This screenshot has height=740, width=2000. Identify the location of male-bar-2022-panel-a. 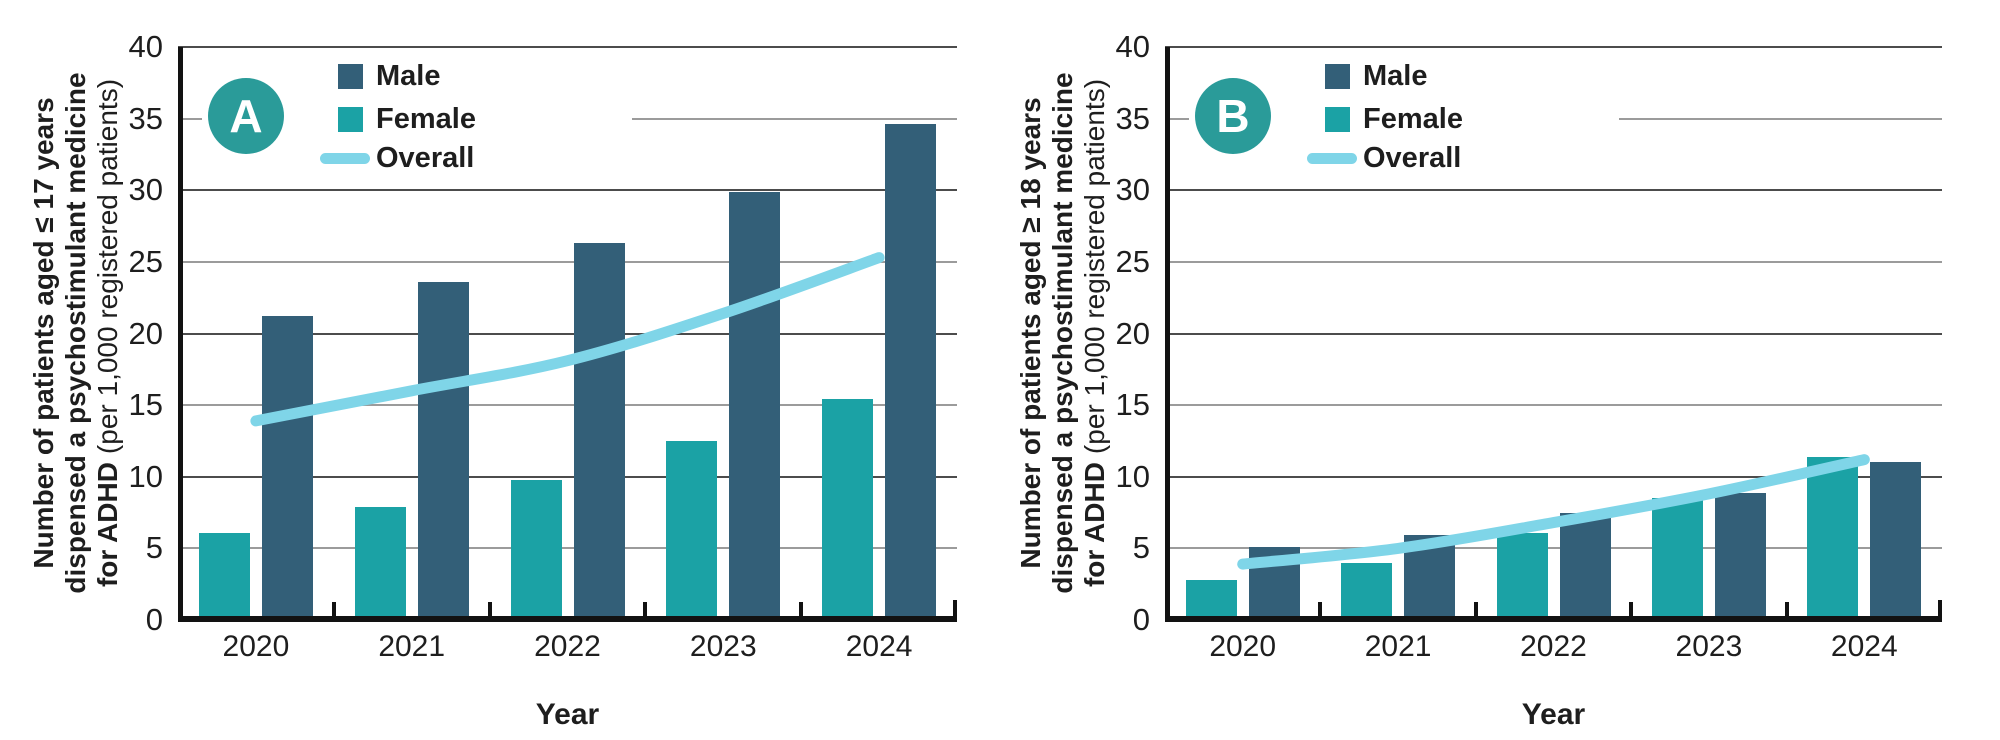
(599, 431).